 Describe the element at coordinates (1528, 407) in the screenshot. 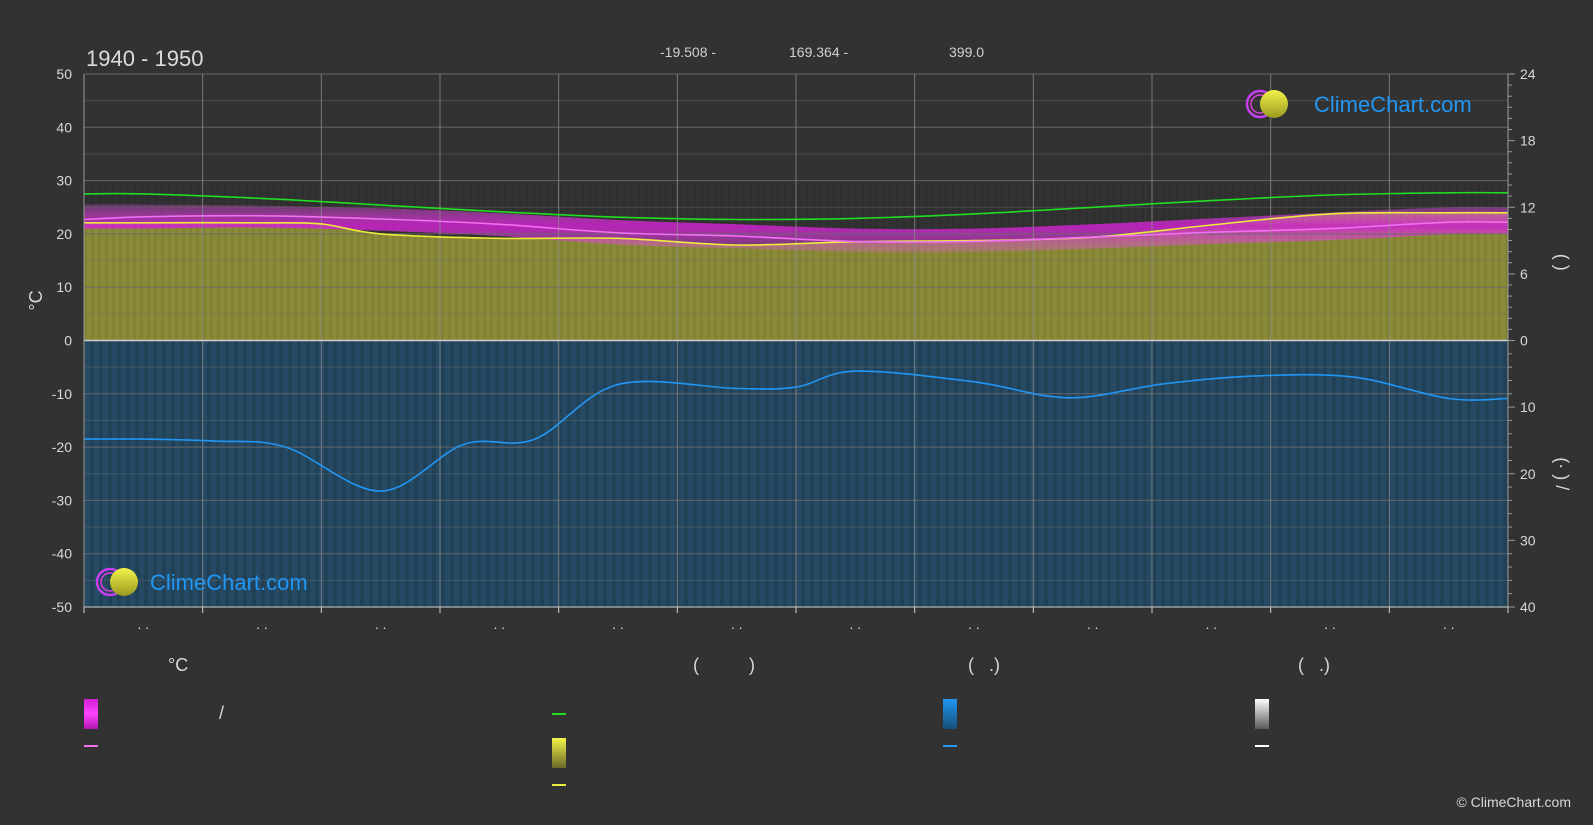

I see `y-right-bottom-tick-label: 10` at that location.